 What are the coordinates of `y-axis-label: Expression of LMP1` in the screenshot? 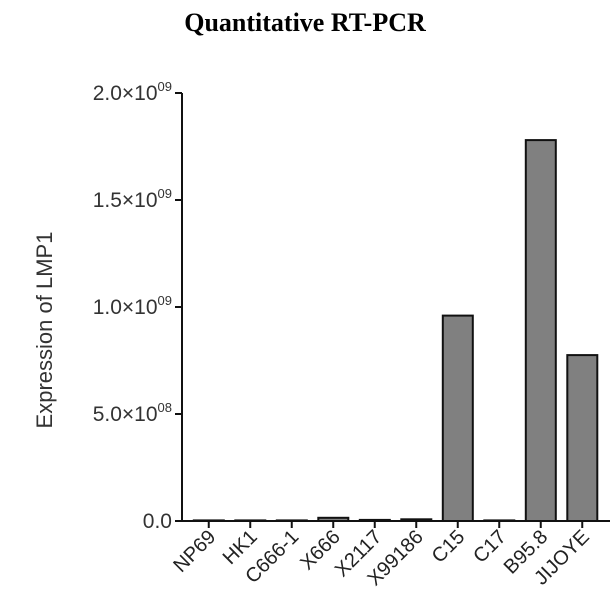 It's located at (44, 330).